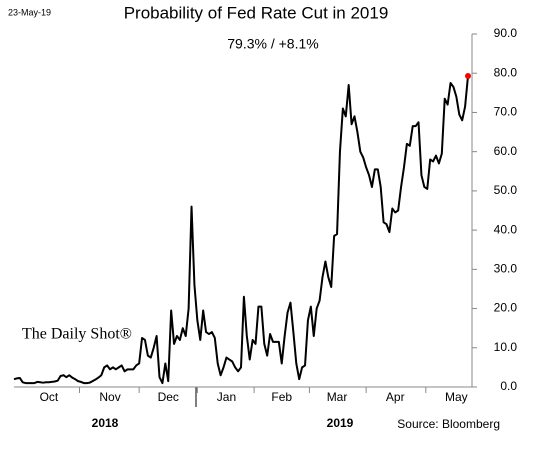 This screenshot has width=541, height=453. I want to click on y-tick-label: 30.0, so click(506, 269).